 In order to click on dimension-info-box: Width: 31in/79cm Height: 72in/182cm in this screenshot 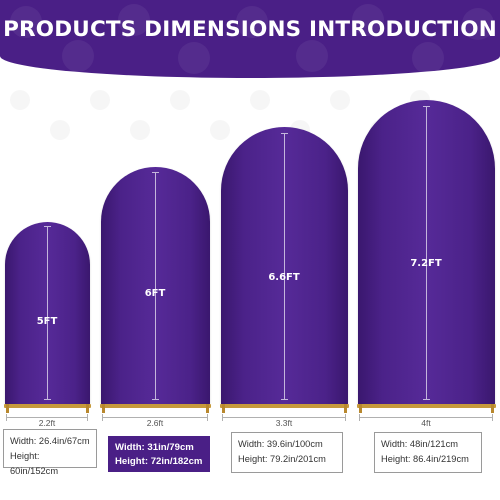, I will do `click(159, 454)`.